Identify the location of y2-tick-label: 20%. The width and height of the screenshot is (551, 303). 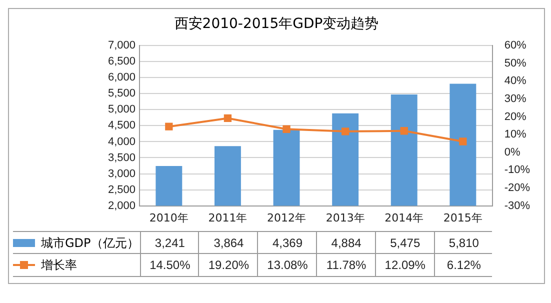
(515, 116).